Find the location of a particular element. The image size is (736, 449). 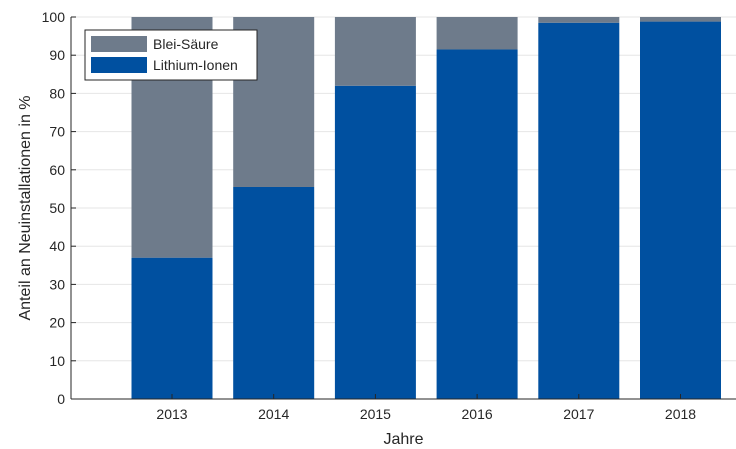

legend-swatch-lithium-ionen is located at coordinates (119, 65).